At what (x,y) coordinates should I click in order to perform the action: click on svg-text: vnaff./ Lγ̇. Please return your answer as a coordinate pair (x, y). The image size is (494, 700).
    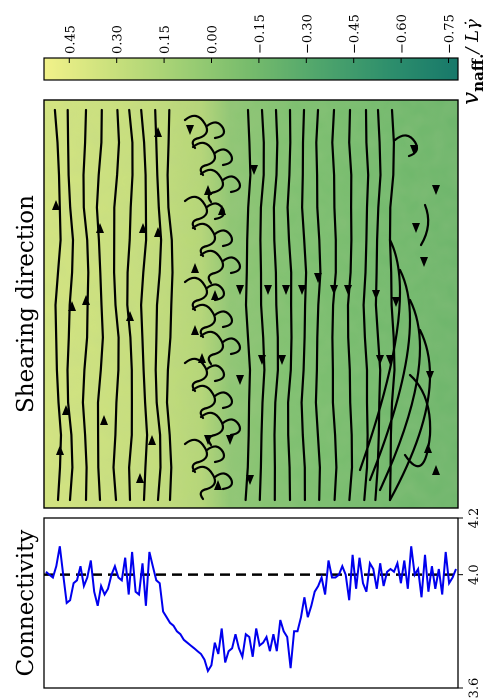
    Looking at the image, I should click on (472, 62).